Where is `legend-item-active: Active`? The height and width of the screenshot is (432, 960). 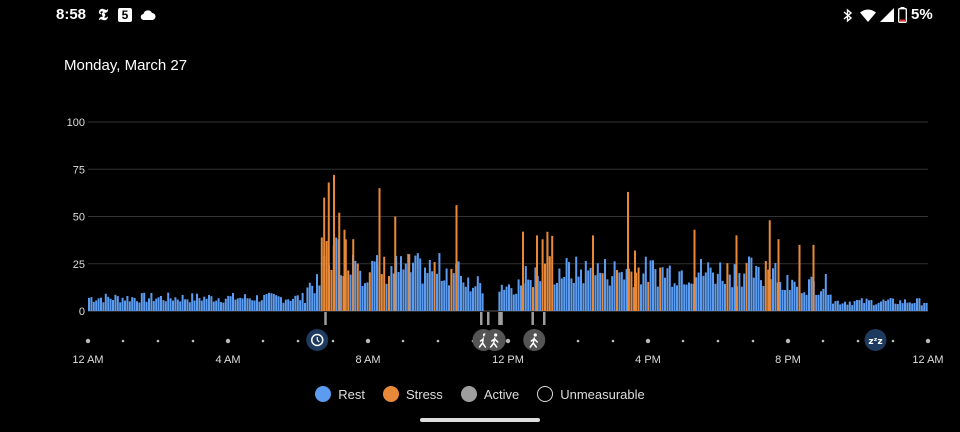 legend-item-active: Active is located at coordinates (489, 394).